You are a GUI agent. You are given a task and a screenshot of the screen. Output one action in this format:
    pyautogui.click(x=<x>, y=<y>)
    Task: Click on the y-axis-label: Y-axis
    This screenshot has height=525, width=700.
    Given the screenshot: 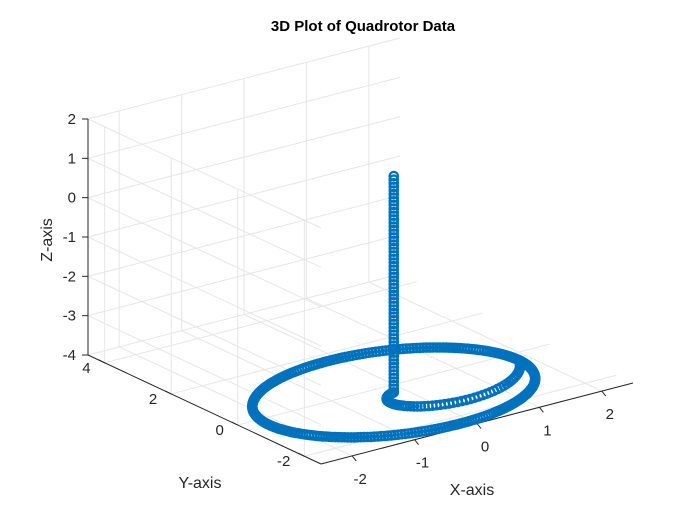 What is the action you would take?
    pyautogui.click(x=200, y=483)
    